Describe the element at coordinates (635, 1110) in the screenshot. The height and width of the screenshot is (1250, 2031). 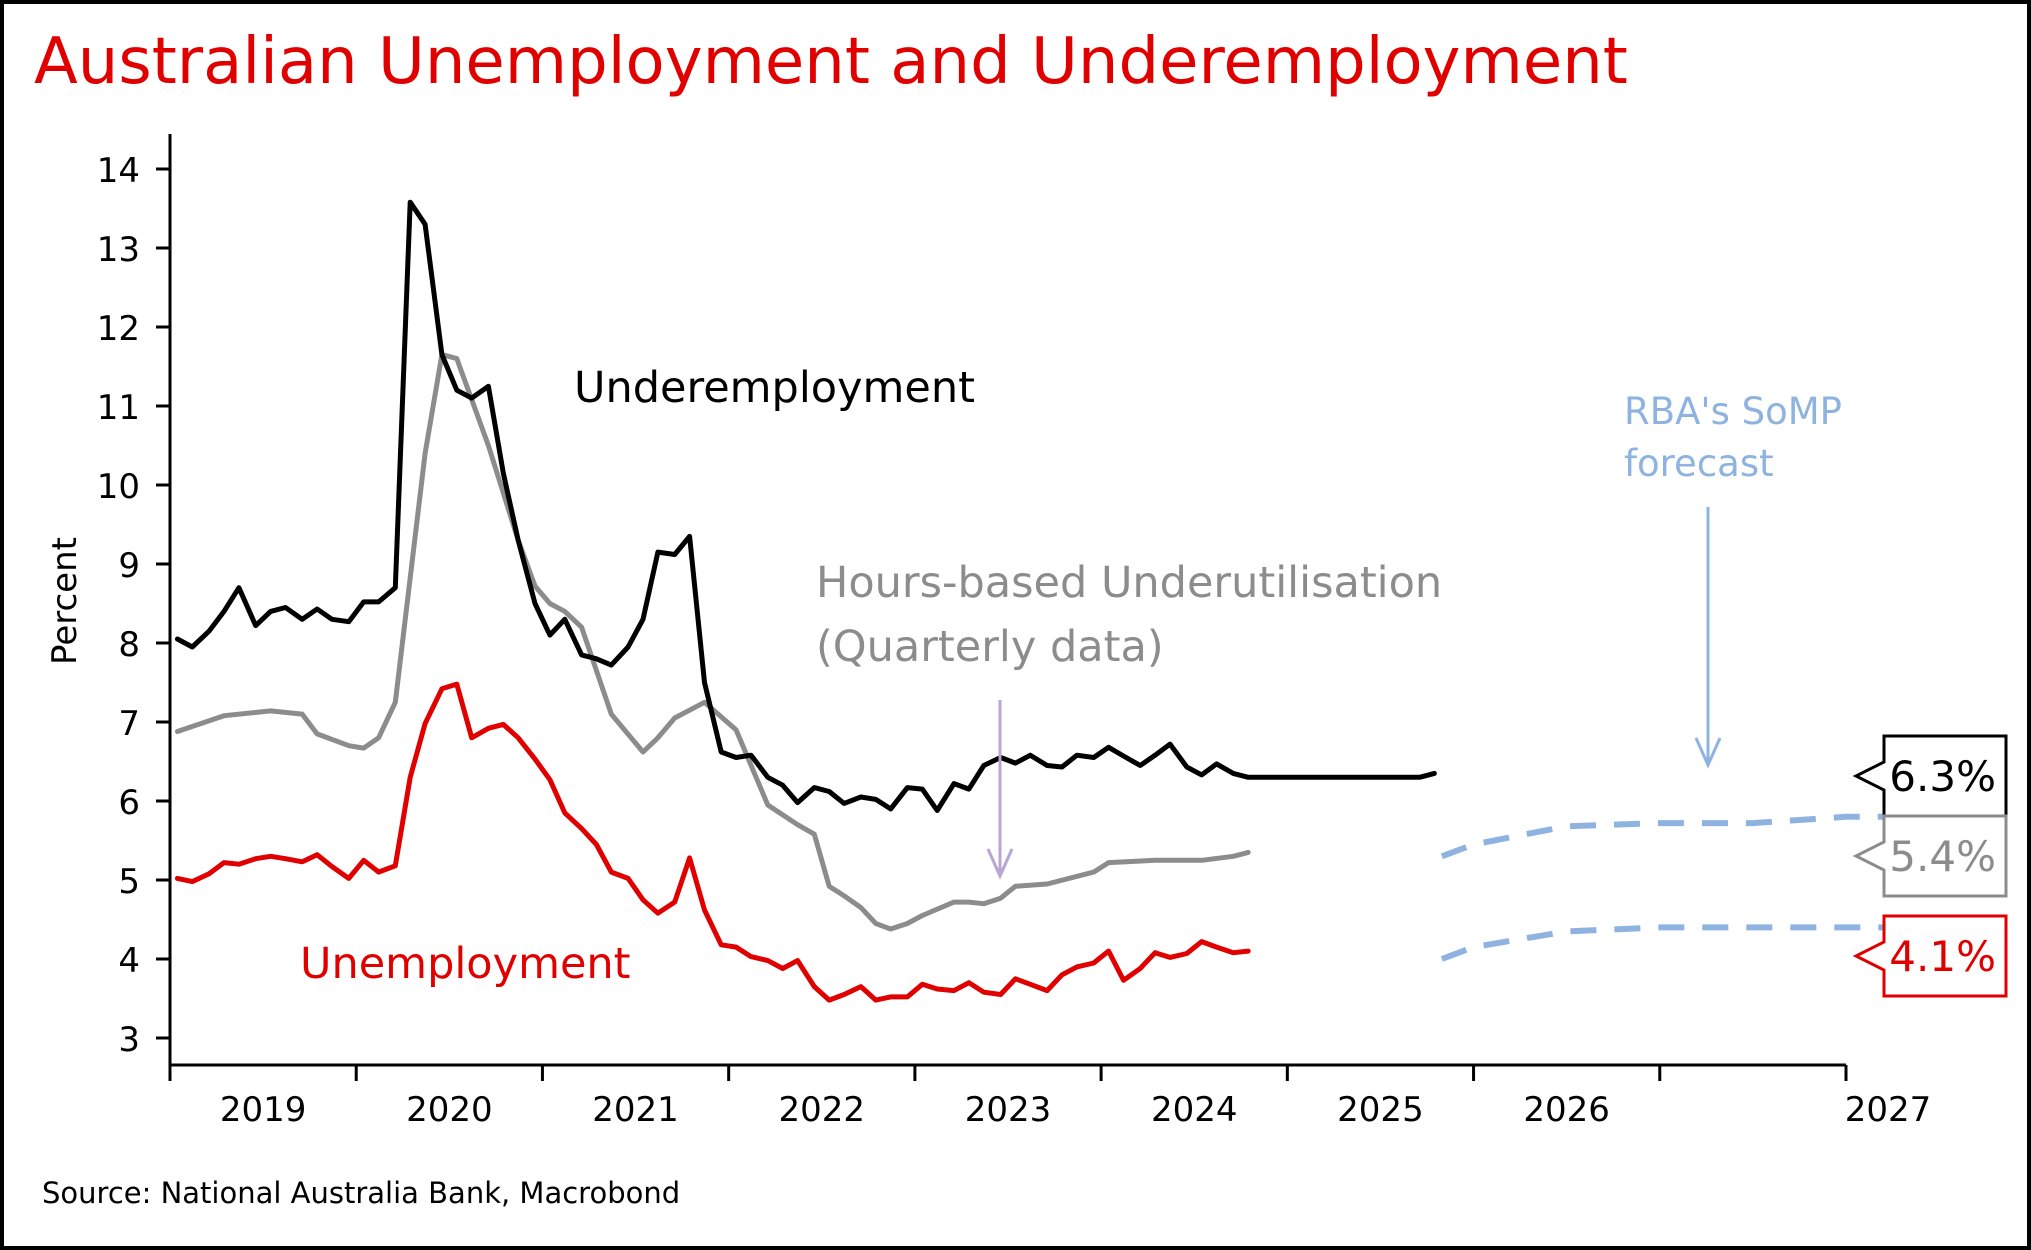
I see `x-tick-label: 2021` at that location.